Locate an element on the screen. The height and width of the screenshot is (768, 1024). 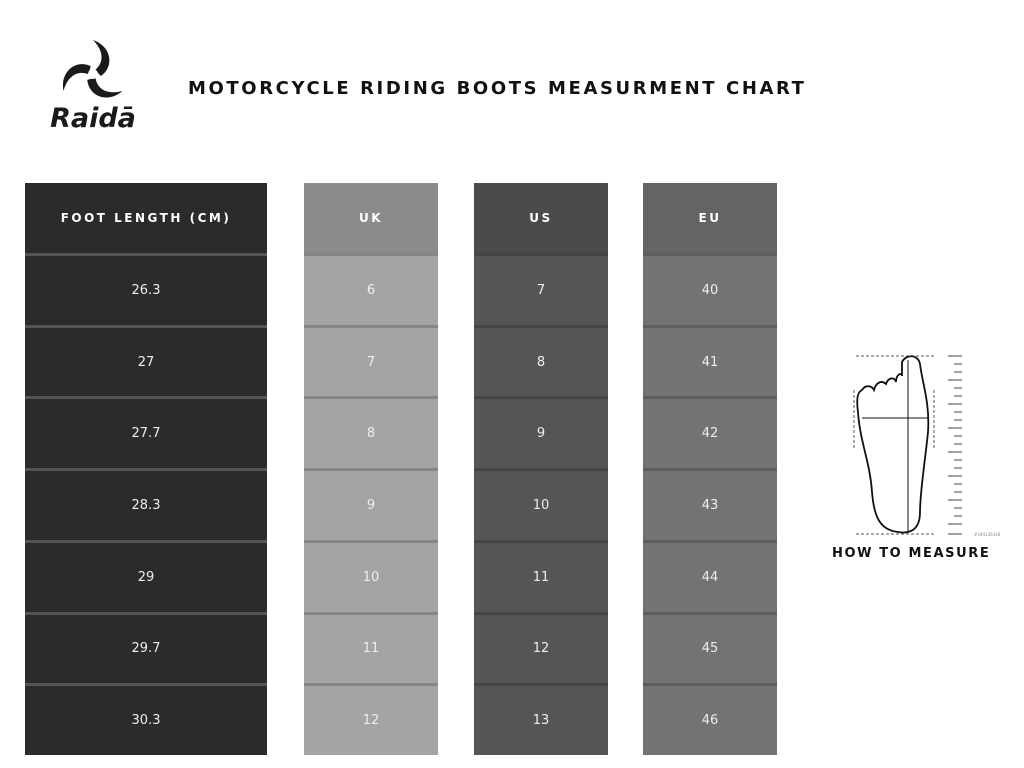
table-cell: 44 is located at coordinates (710, 575).